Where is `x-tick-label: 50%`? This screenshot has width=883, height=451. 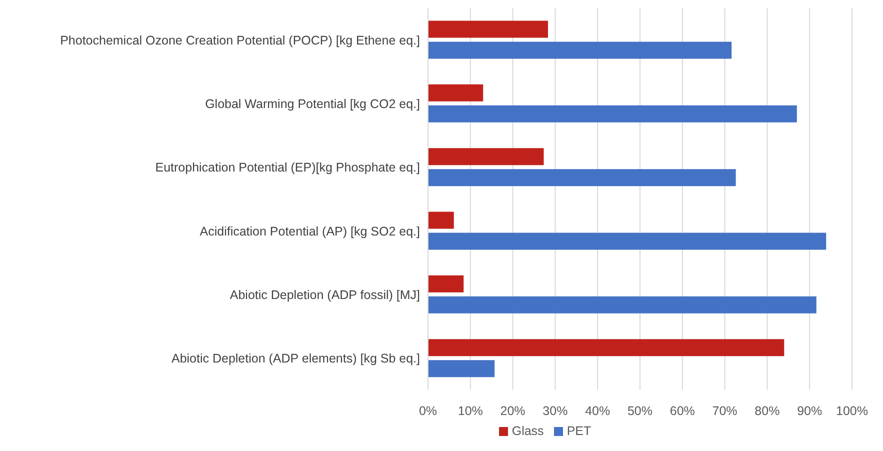 x-tick-label: 50% is located at coordinates (640, 411).